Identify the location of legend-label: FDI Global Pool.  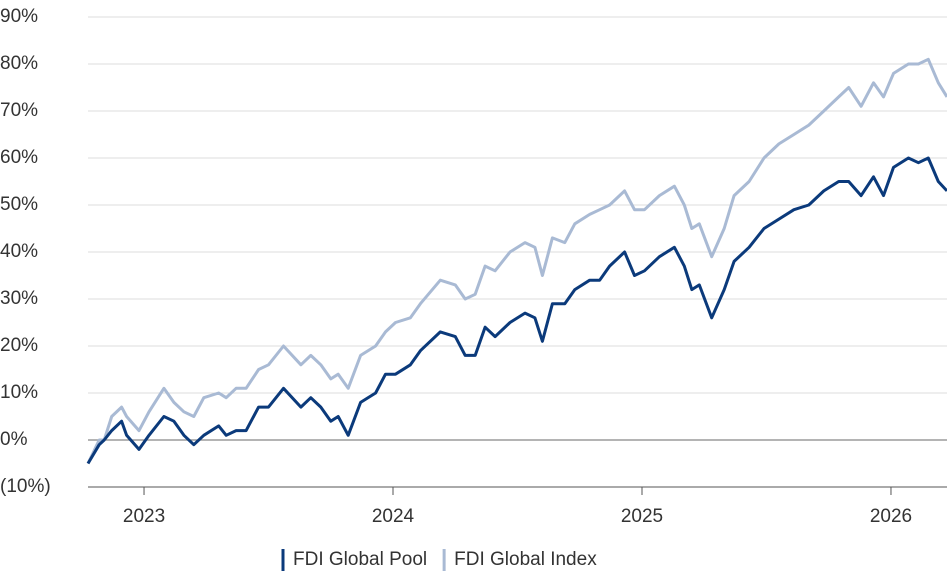
(360, 559).